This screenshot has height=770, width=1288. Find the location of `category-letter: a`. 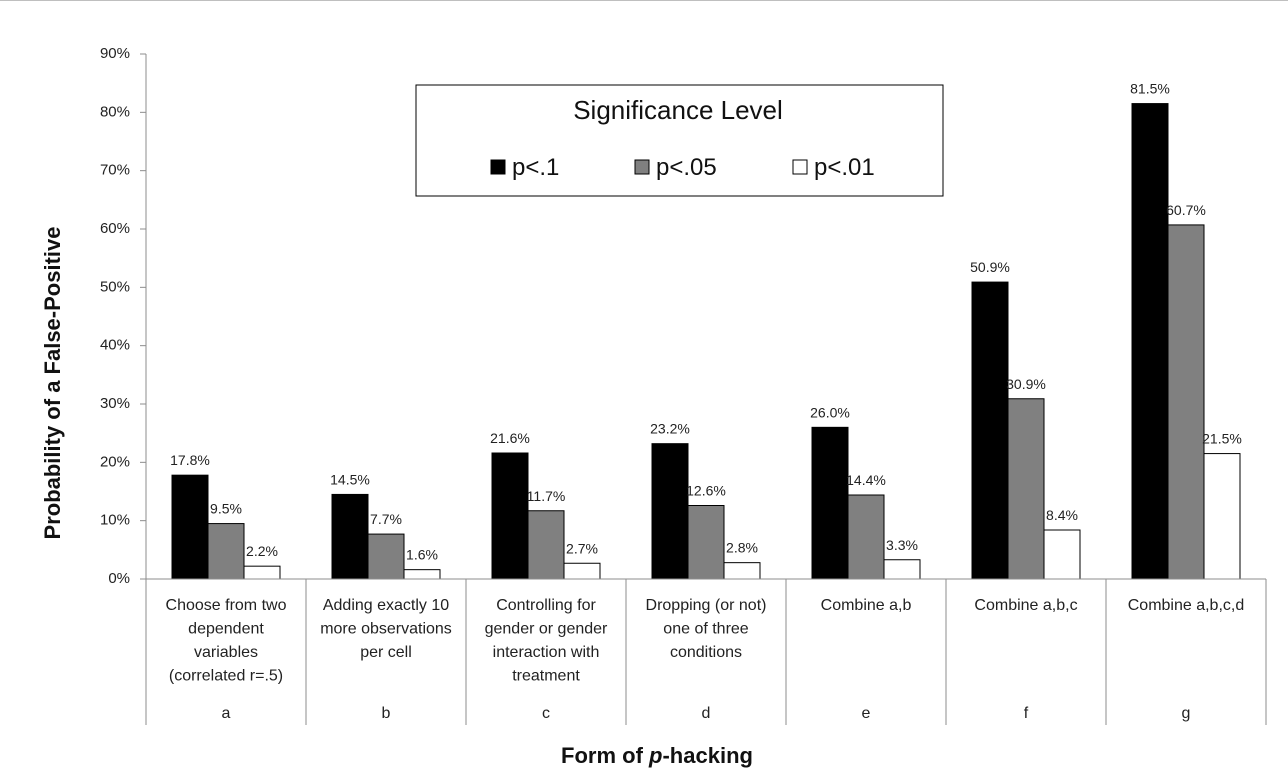

category-letter: a is located at coordinates (226, 713).